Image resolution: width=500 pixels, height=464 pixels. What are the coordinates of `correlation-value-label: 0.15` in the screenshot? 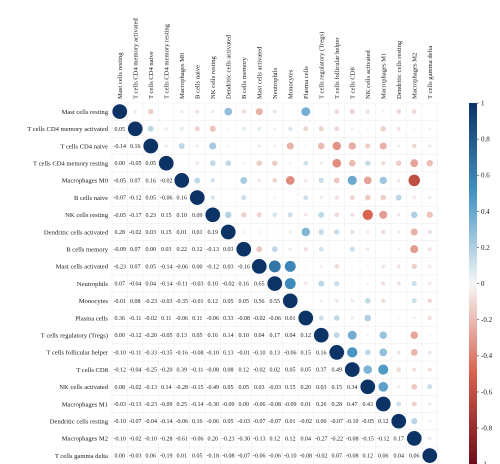 It's located at (306, 353).